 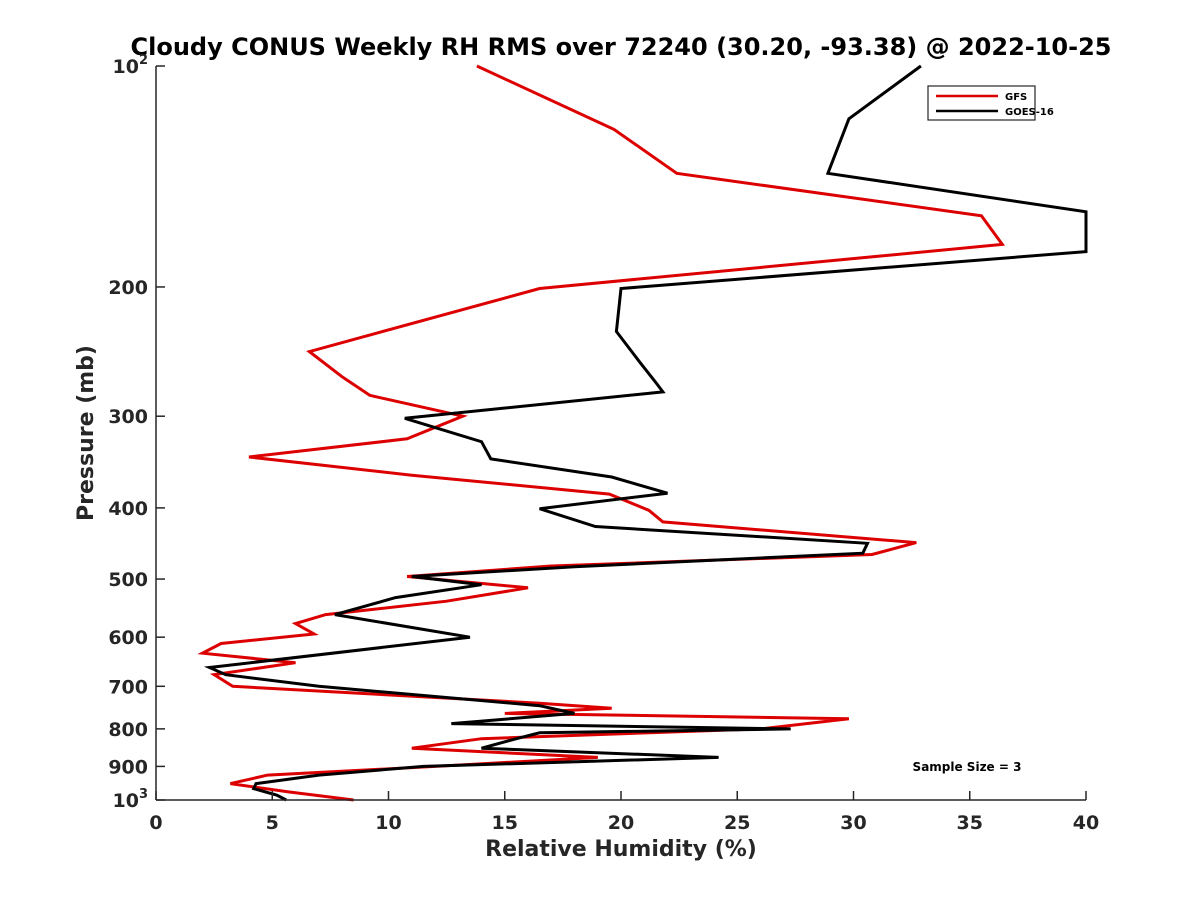 What do you see at coordinates (621, 823) in the screenshot?
I see `x-tick-label: 20` at bounding box center [621, 823].